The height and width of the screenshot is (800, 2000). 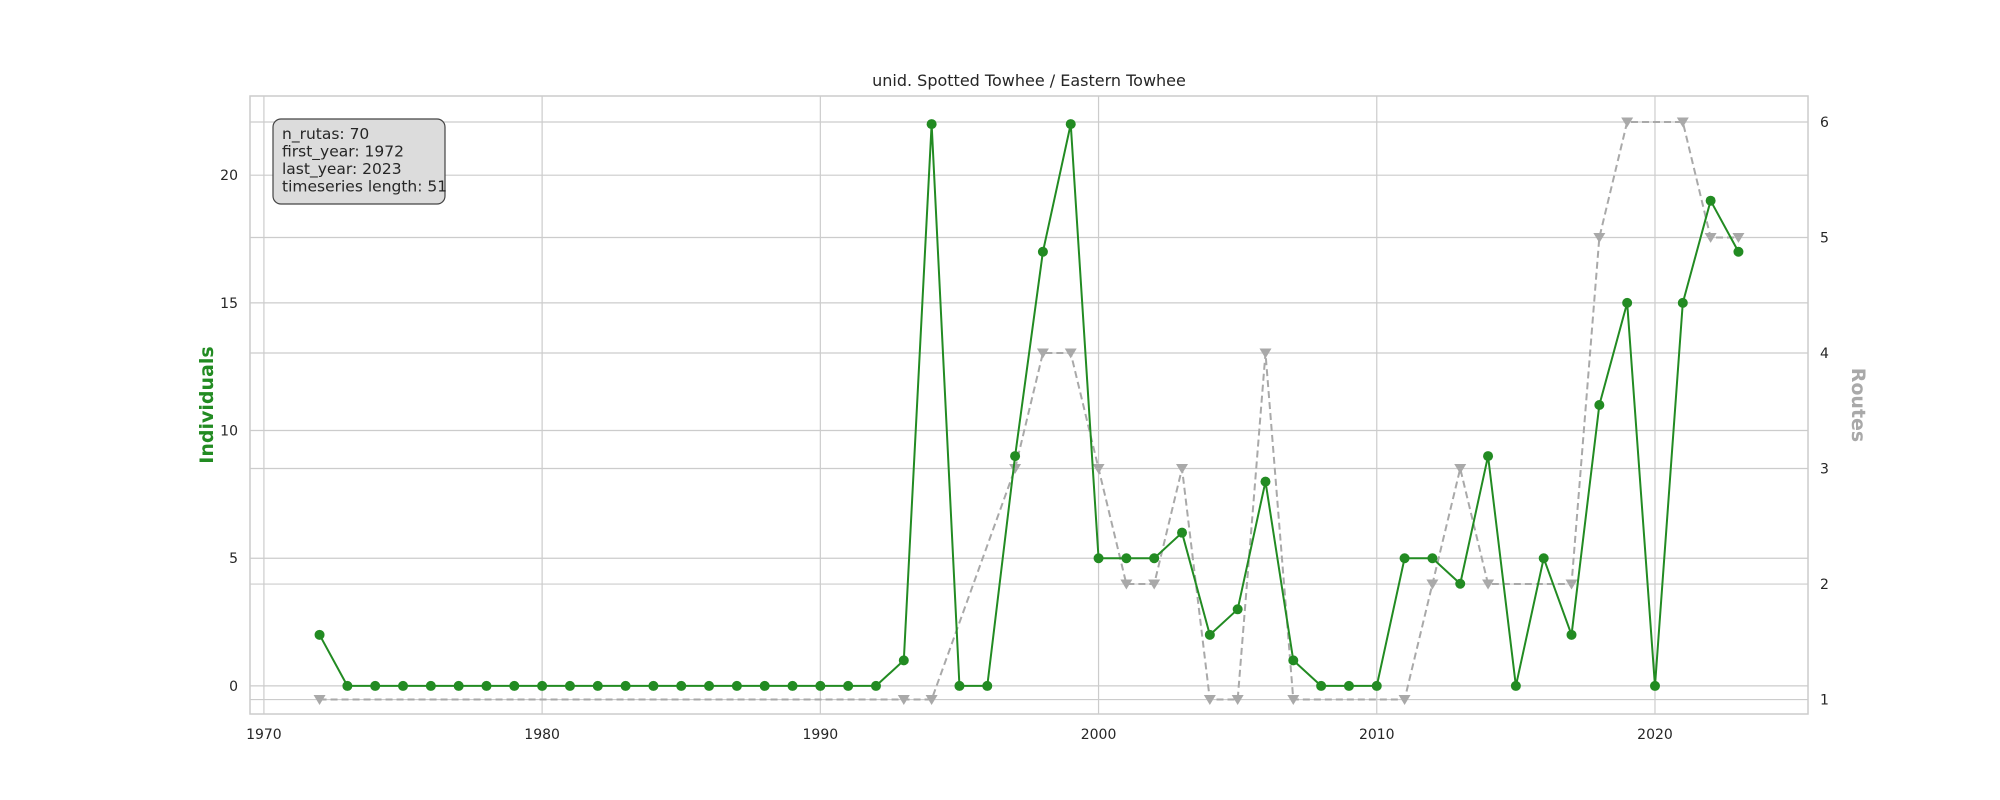 What do you see at coordinates (325, 134) in the screenshot?
I see `info-line-n-rutas: n_rutas: 70` at bounding box center [325, 134].